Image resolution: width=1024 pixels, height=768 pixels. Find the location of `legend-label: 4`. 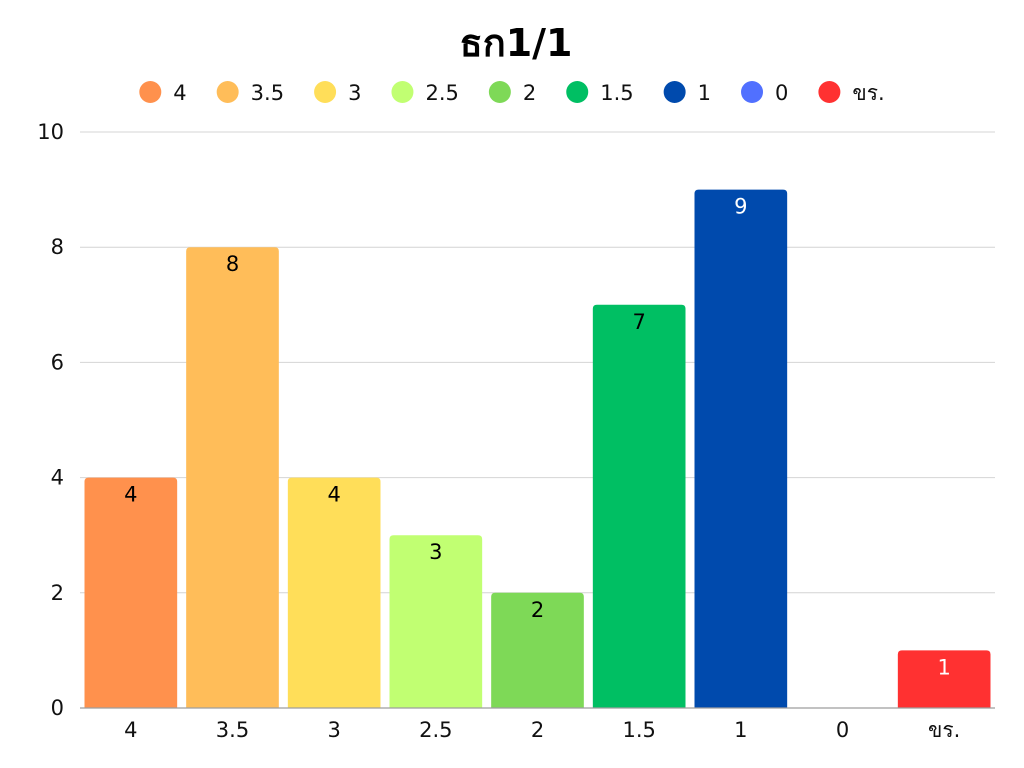

legend-label: 4 is located at coordinates (179, 93).